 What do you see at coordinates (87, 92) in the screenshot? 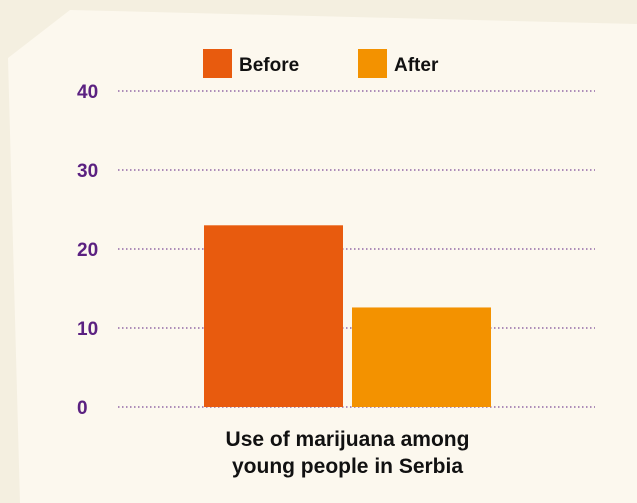
I see `y-tick-label: 40` at bounding box center [87, 92].